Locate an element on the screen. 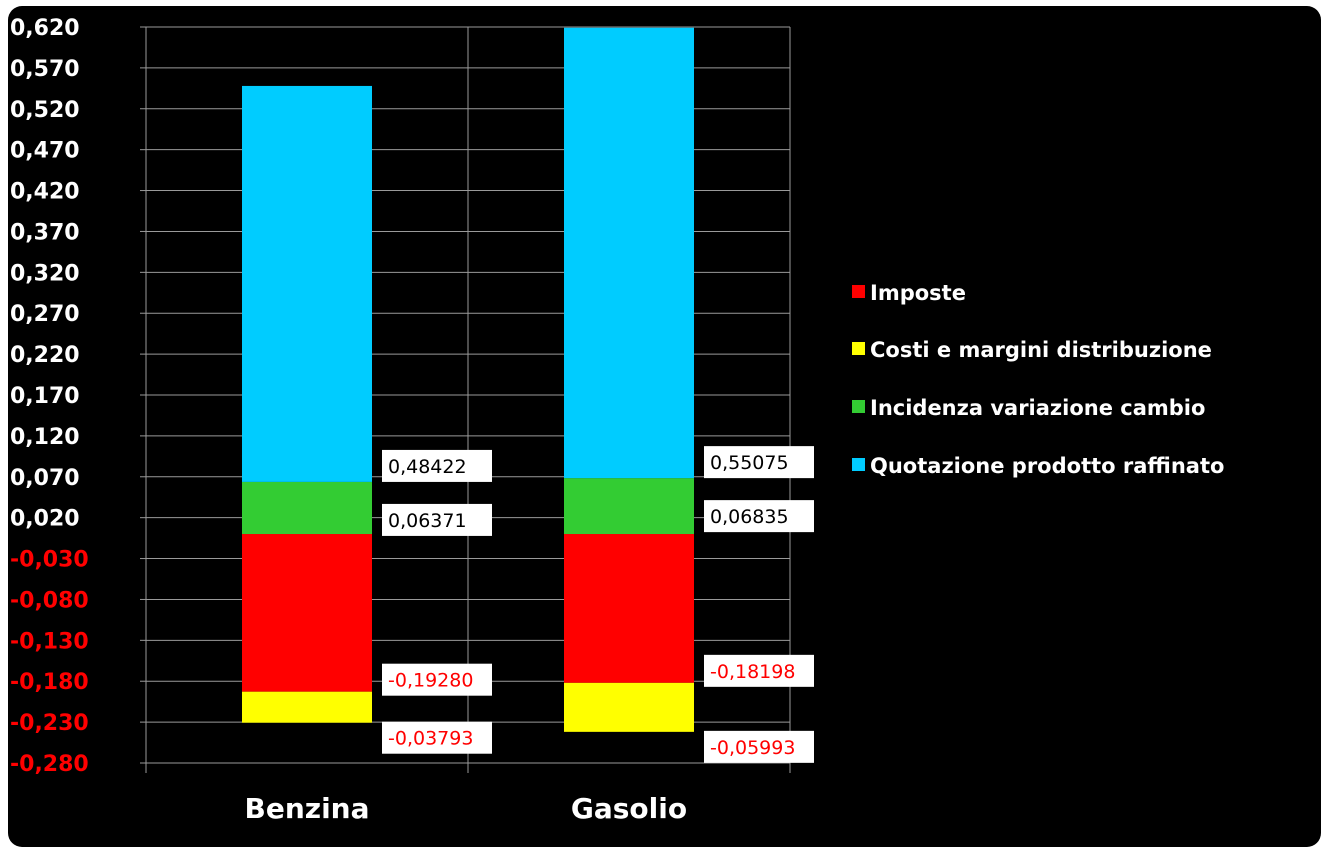 Image resolution: width=1325 pixels, height=851 pixels. y-tick-label: 0,220 is located at coordinates (45, 355).